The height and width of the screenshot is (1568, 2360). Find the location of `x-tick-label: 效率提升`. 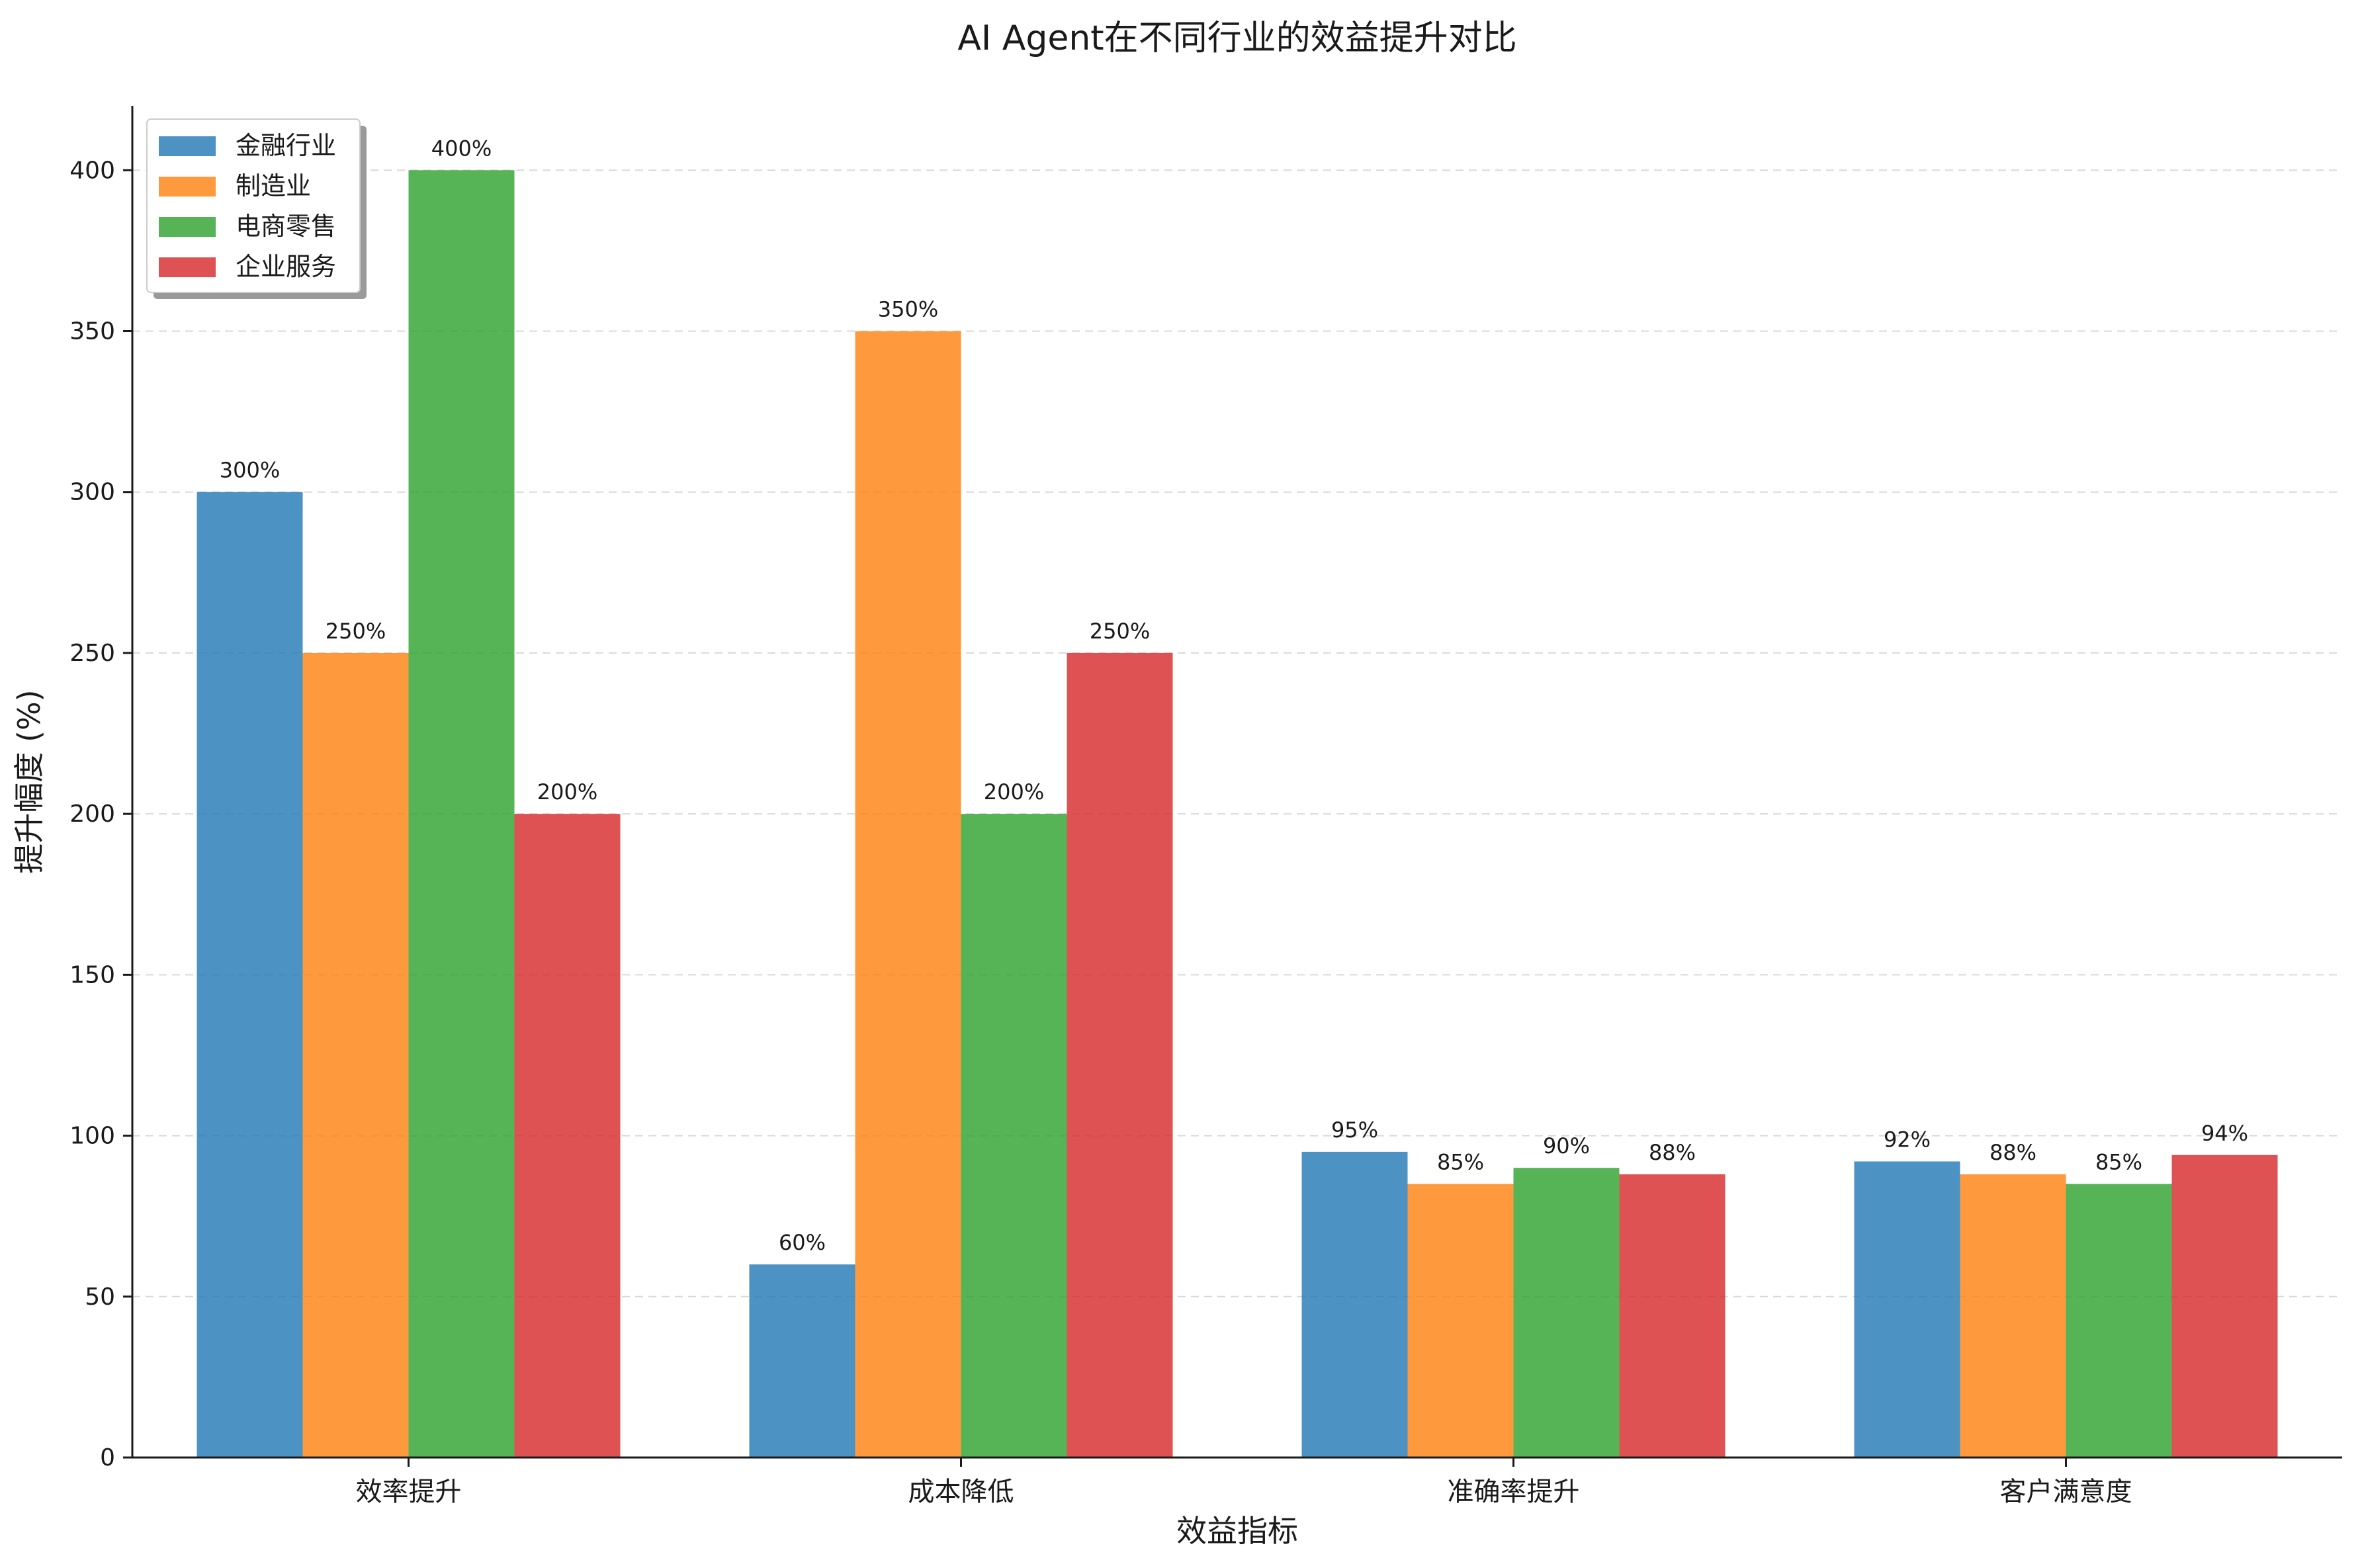

x-tick-label: 效率提升 is located at coordinates (409, 1492).